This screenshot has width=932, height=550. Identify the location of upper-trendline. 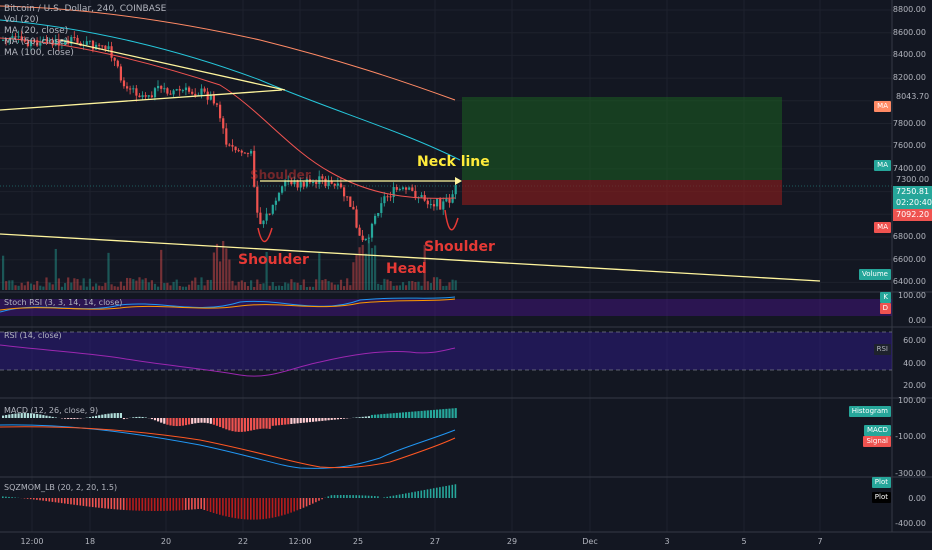
(172, 65).